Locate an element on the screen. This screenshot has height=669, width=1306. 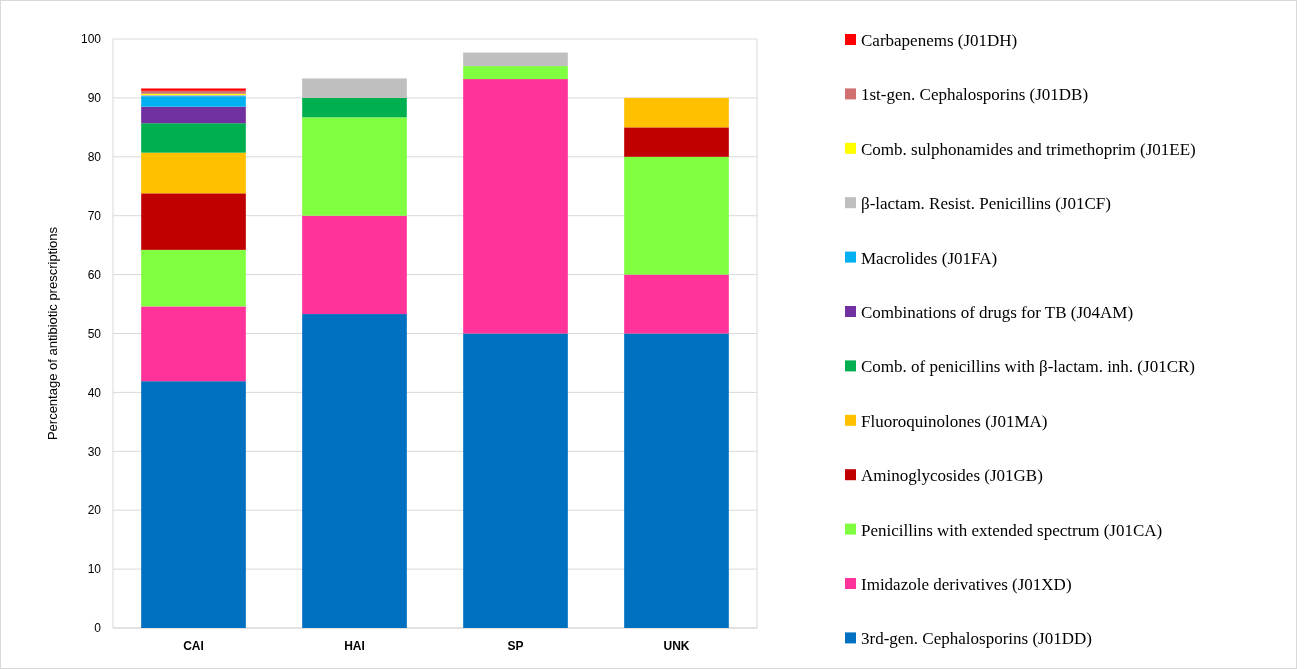
y-tick-label: 100 is located at coordinates (91, 39).